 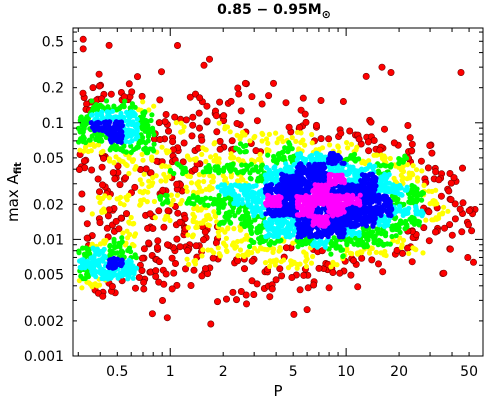 I want to click on svg-text: 0.85 − 0.95M⊙, so click(x=274, y=11).